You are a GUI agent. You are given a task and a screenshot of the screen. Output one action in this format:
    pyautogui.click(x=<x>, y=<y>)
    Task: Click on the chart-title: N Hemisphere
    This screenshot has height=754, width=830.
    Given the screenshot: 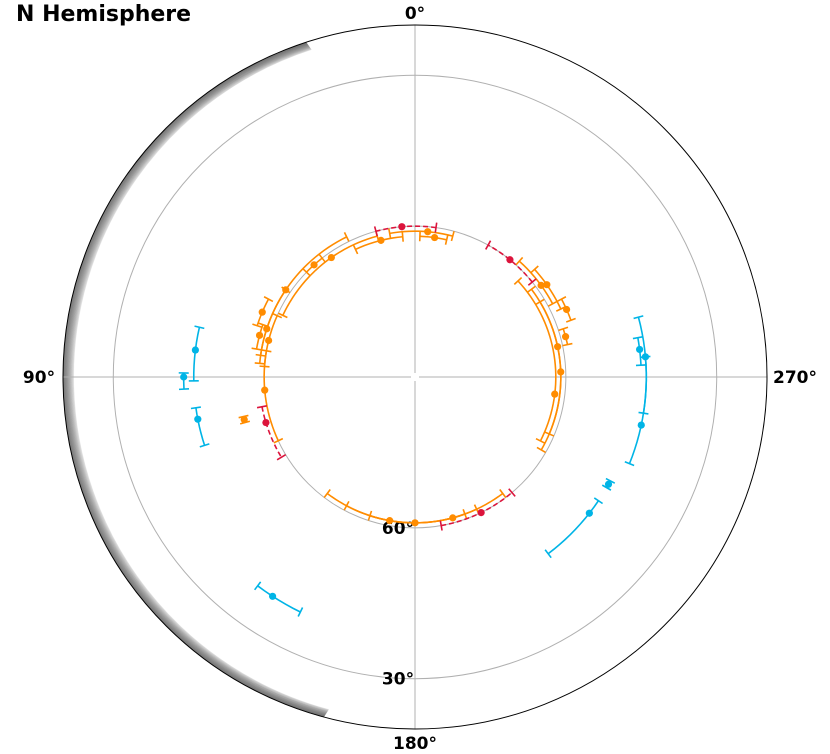 What is the action you would take?
    pyautogui.click(x=104, y=14)
    